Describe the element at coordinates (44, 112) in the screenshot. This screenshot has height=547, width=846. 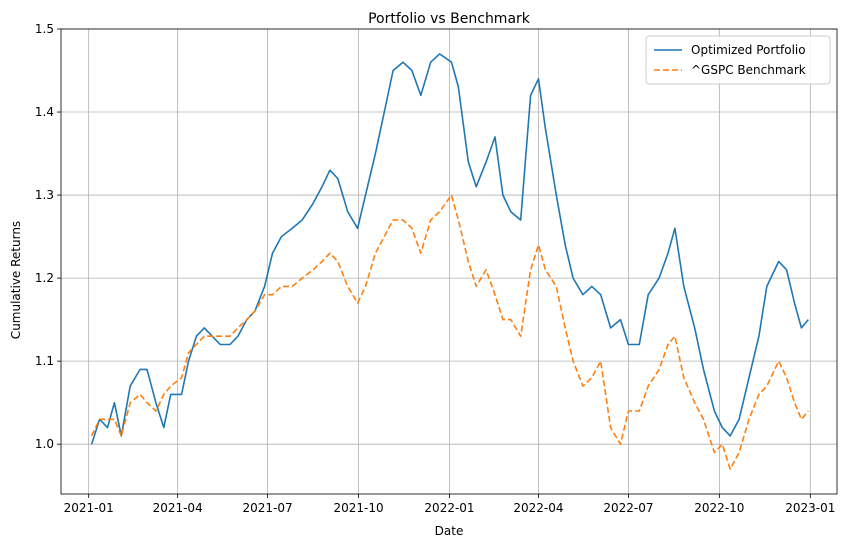
I see `y-tick-label: 1.4` at that location.